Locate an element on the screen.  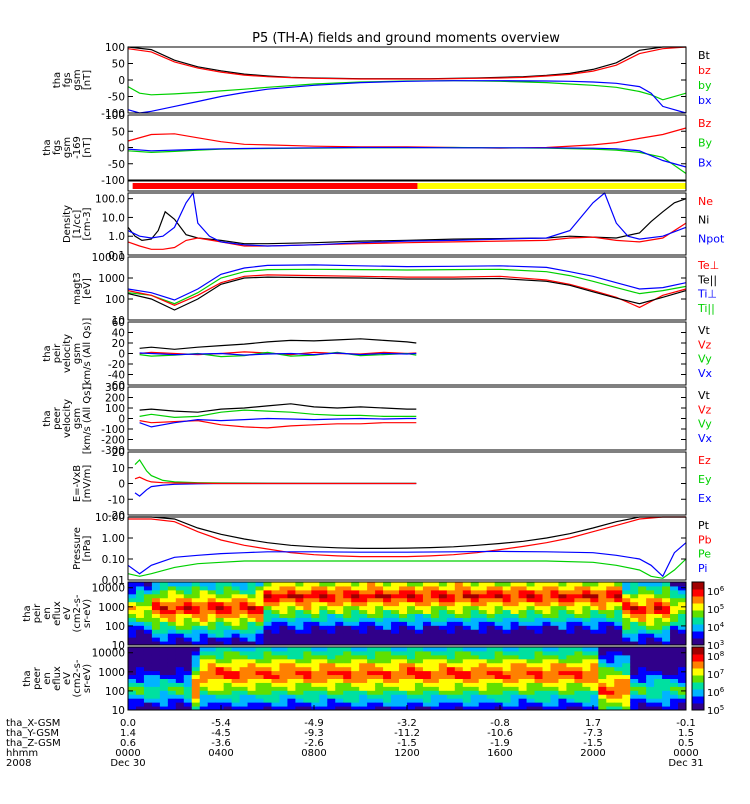
xaxis-row-label: tha_Z-GSM is located at coordinates (33, 743).